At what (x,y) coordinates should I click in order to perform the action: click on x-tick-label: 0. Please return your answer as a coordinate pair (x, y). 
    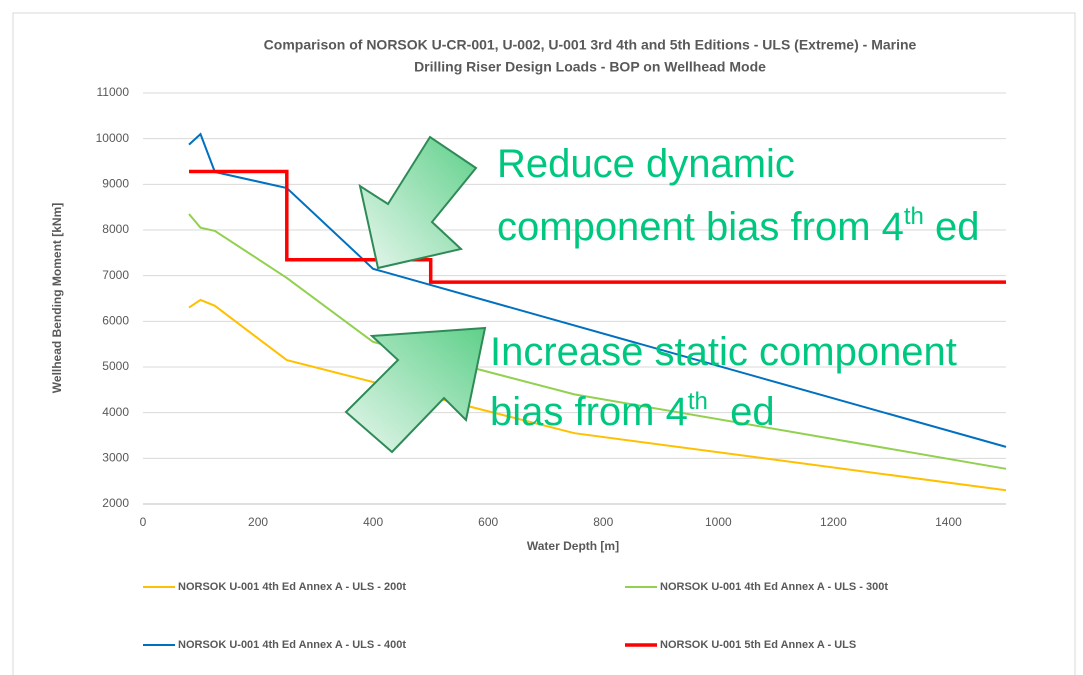
    Looking at the image, I should click on (143, 522).